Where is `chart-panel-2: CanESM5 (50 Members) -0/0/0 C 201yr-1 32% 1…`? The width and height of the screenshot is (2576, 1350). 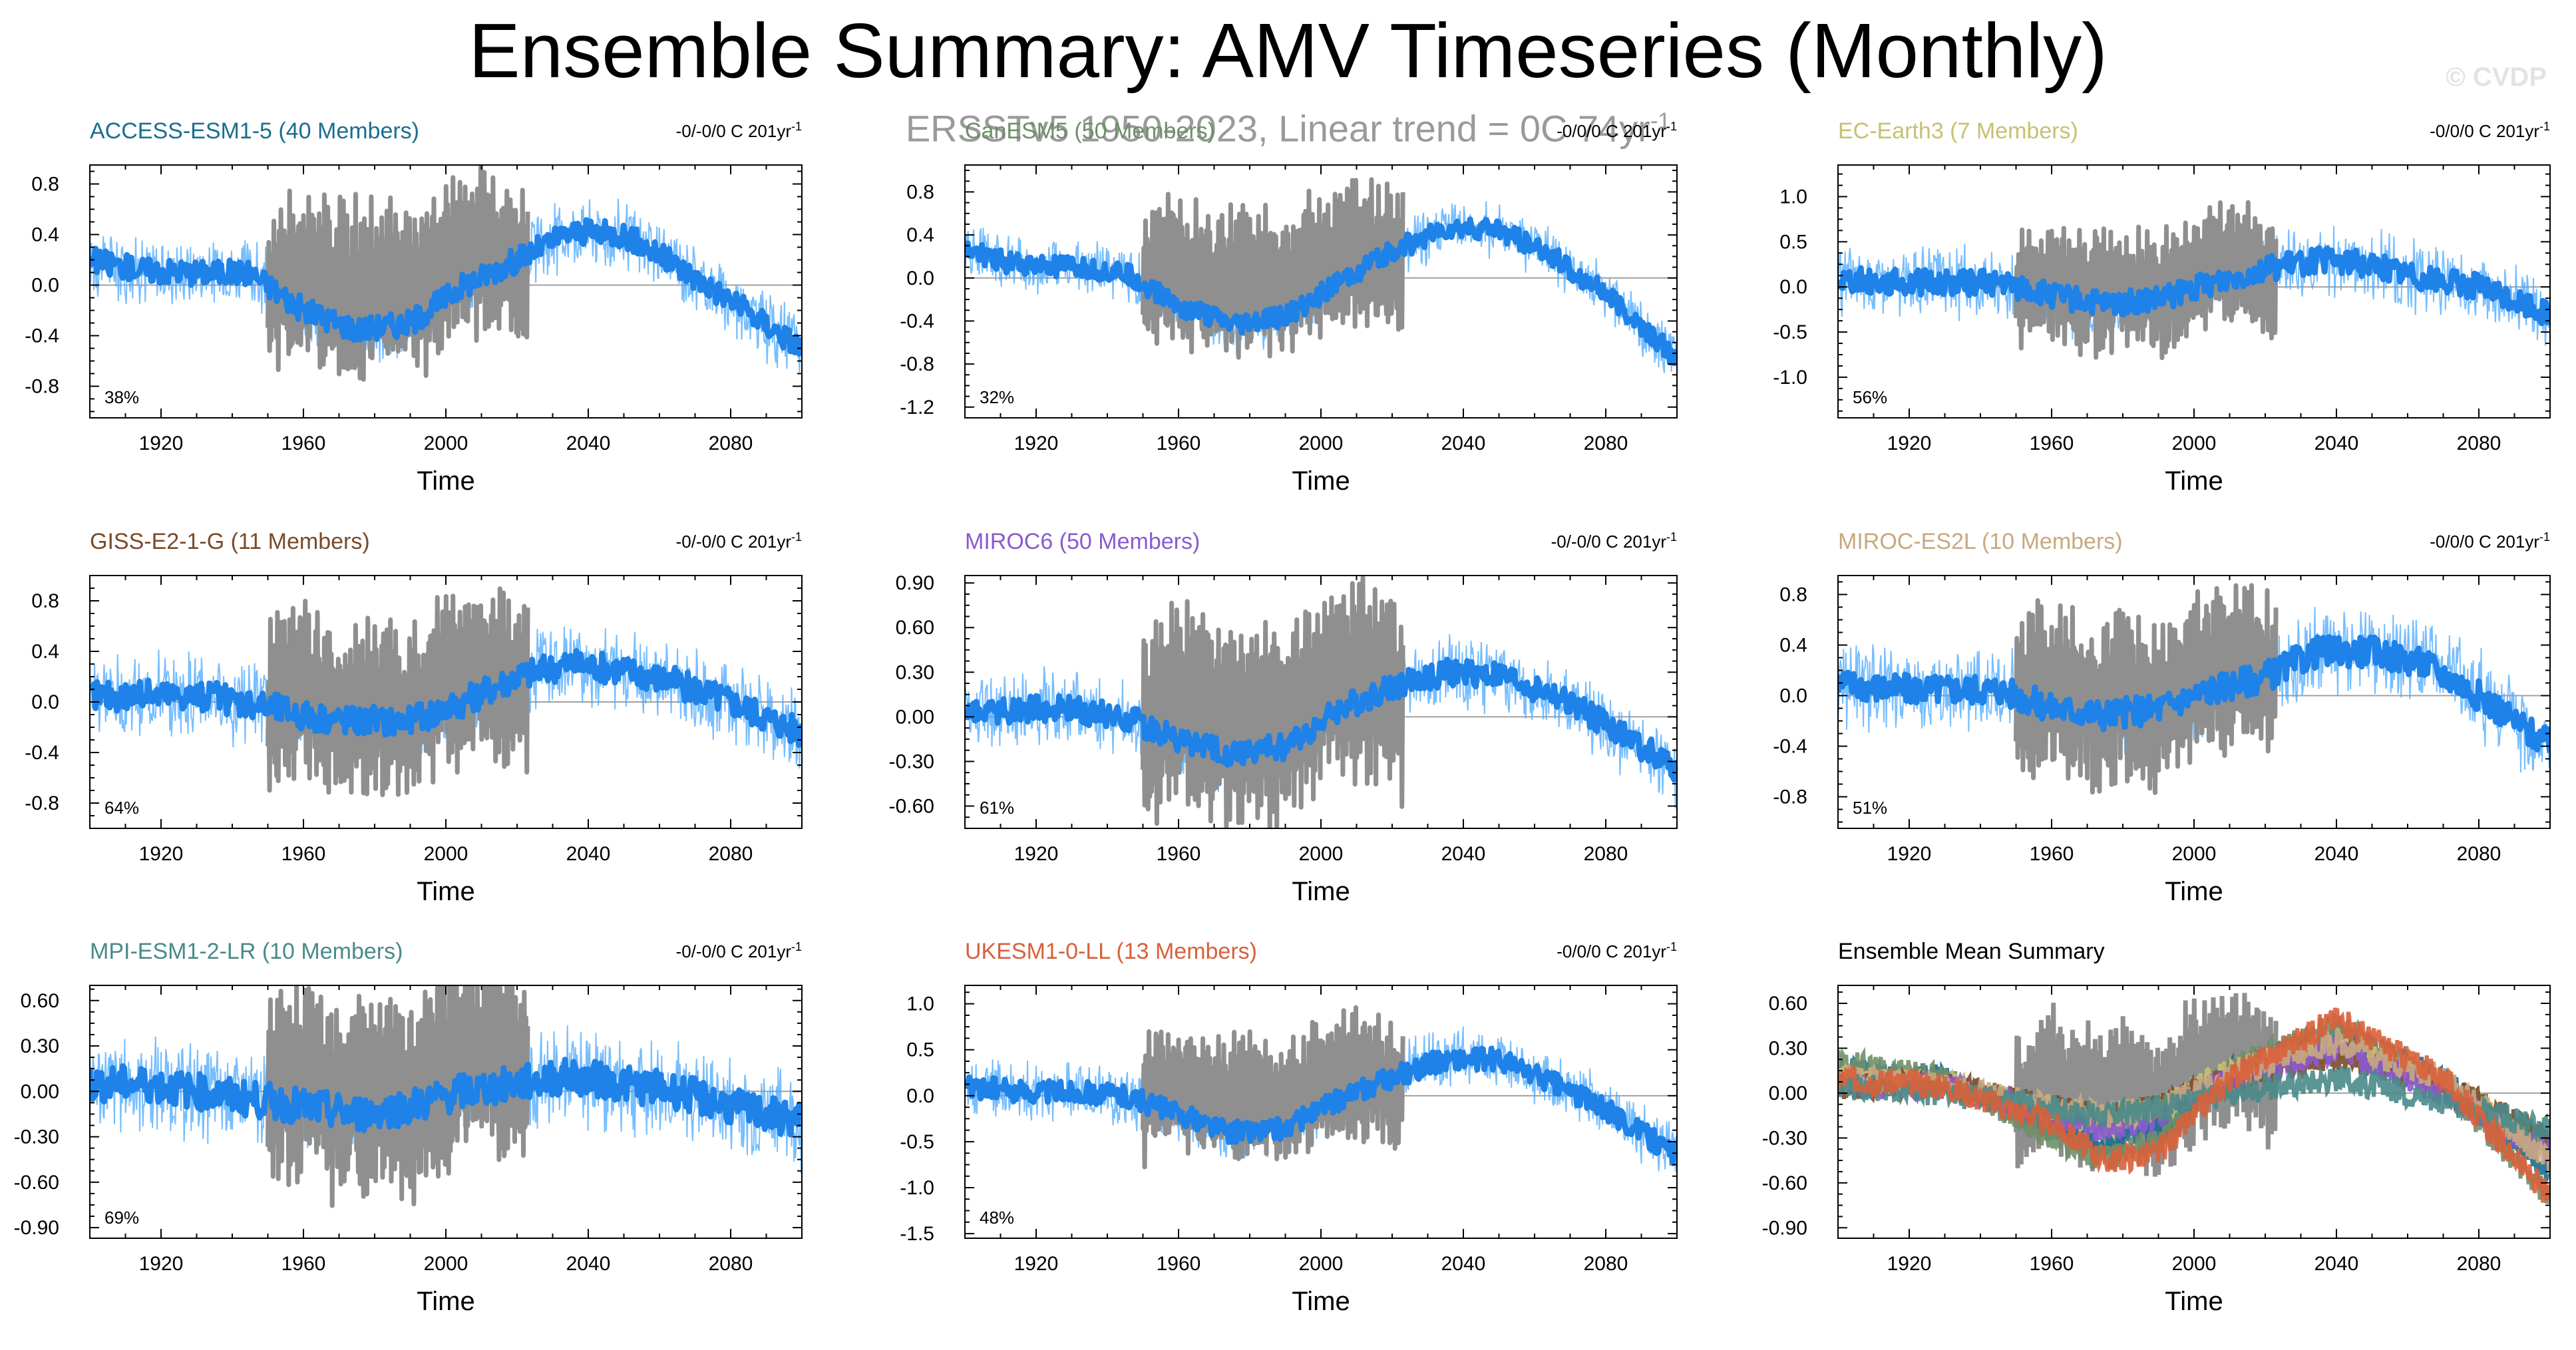 chart-panel-2: CanESM5 (50 Members) -0/0/0 C 201yr-1 32% 1… is located at coordinates (1289, 307).